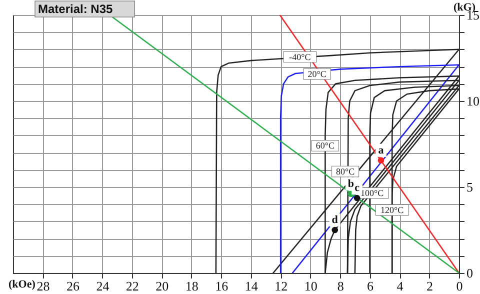 The width and height of the screenshot is (480, 294). Describe the element at coordinates (370, 286) in the screenshot. I see `x-tick-label: 6` at that location.